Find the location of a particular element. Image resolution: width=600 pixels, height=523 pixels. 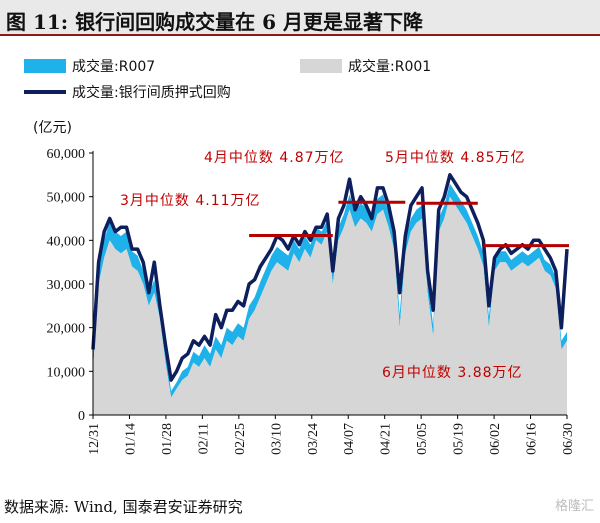

x-tick-label: 05/19 is located at coordinates (459, 439).